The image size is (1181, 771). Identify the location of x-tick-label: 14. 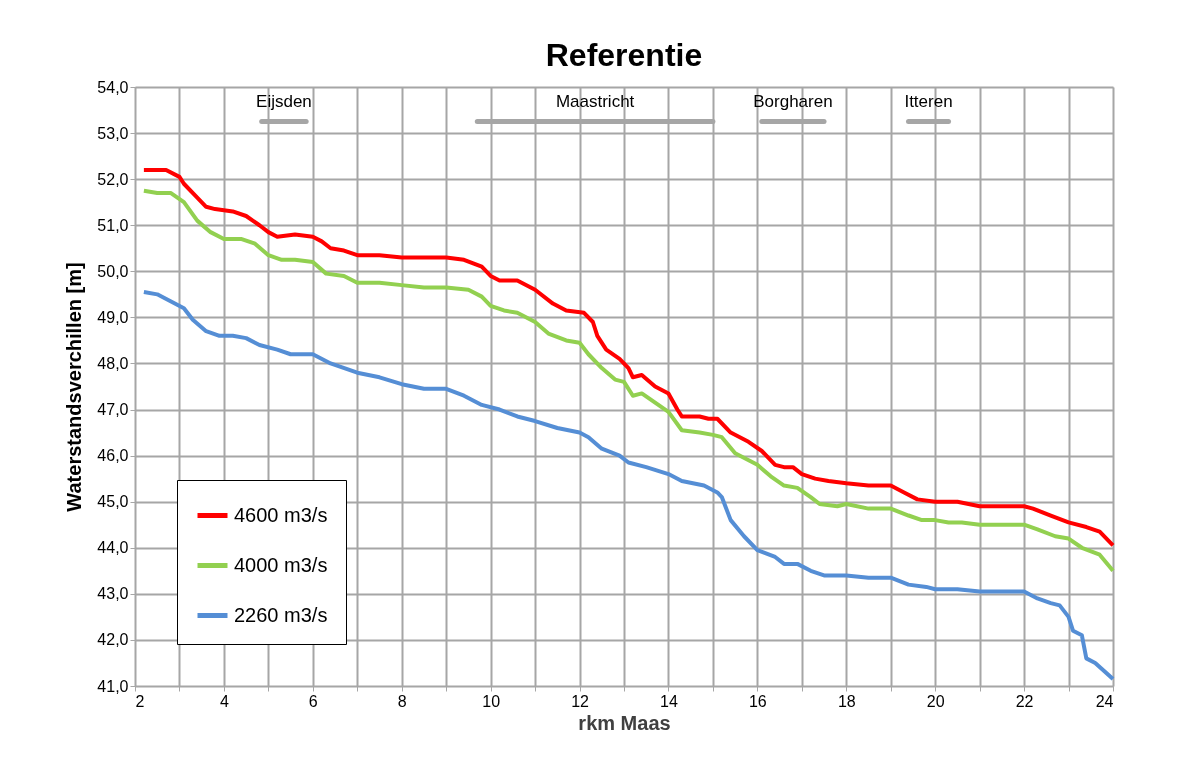
(669, 701).